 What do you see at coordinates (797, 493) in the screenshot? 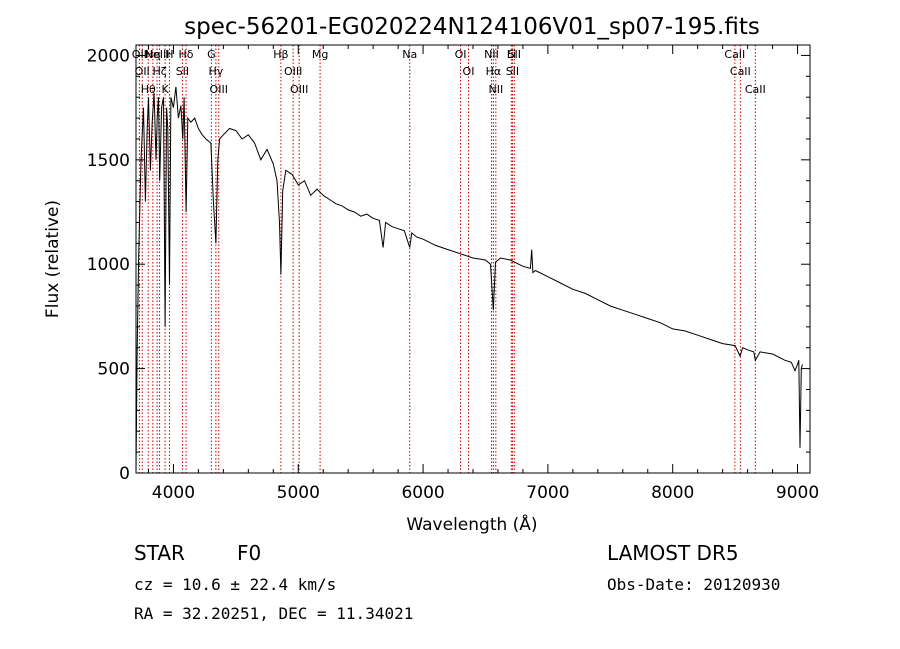
I see `x-tick-label: 9000` at bounding box center [797, 493].